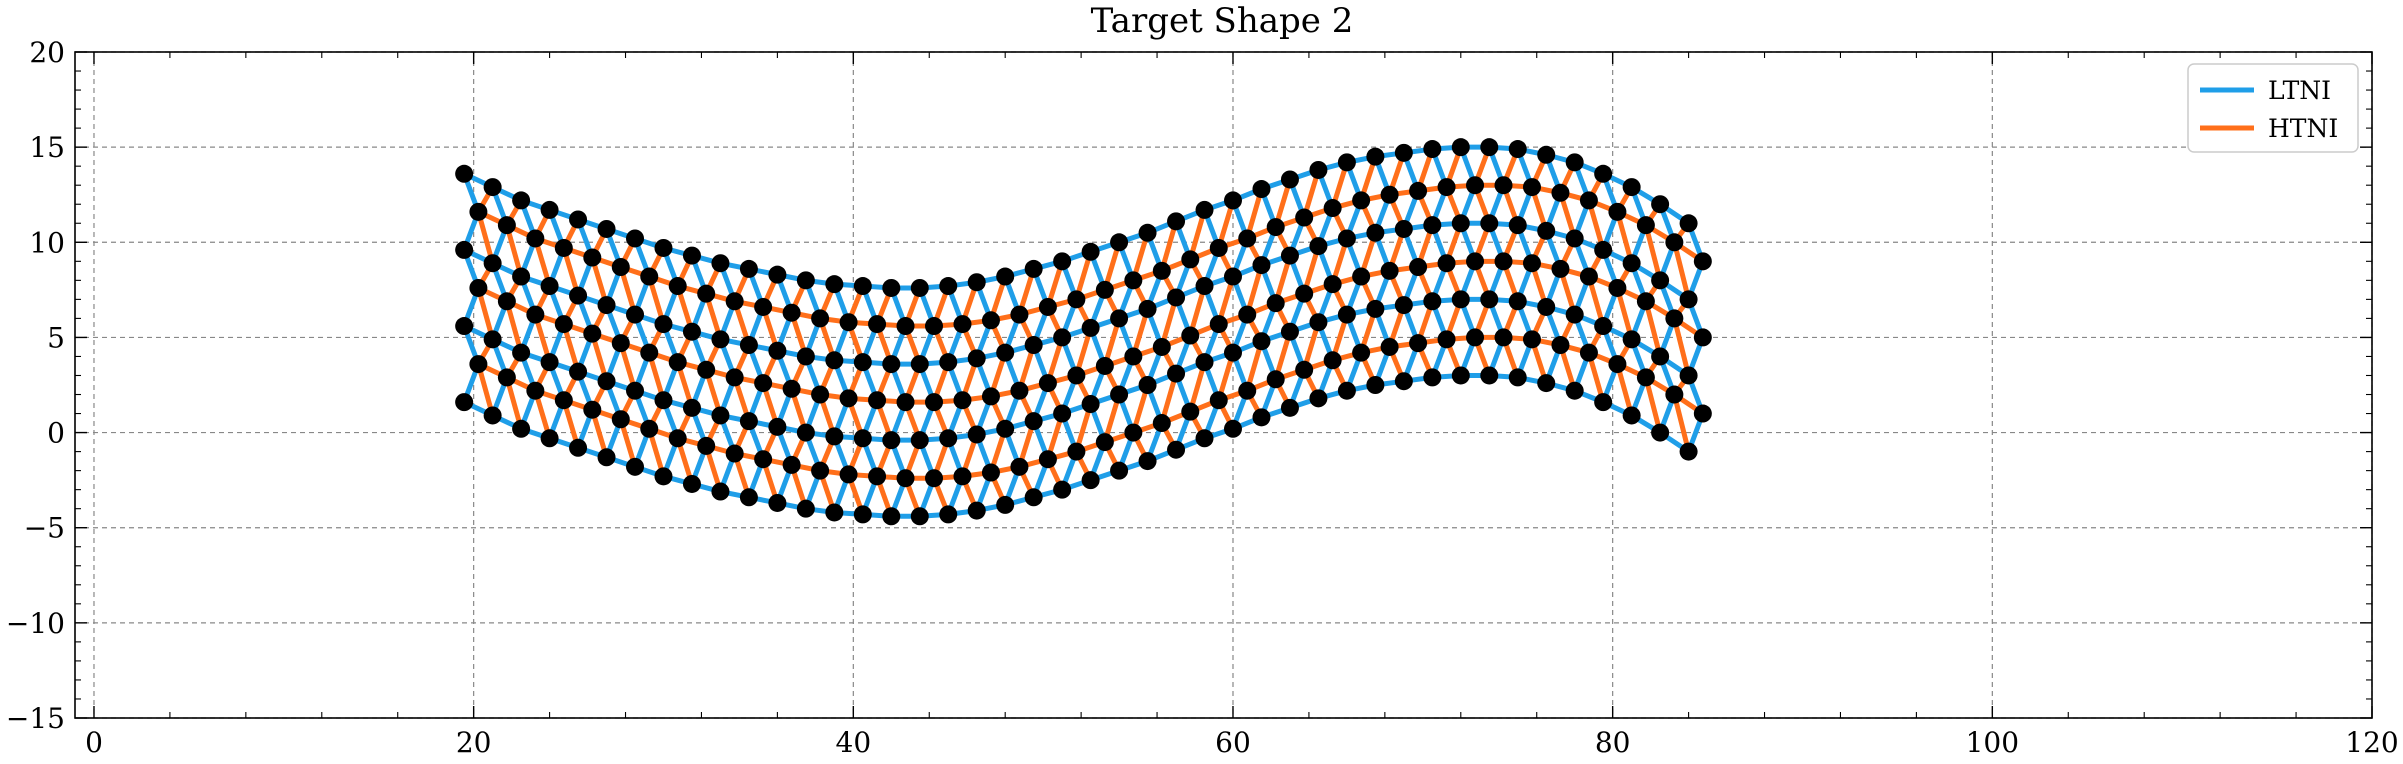 The height and width of the screenshot is (764, 2403). I want to click on y-tick-label: 0, so click(56, 433).